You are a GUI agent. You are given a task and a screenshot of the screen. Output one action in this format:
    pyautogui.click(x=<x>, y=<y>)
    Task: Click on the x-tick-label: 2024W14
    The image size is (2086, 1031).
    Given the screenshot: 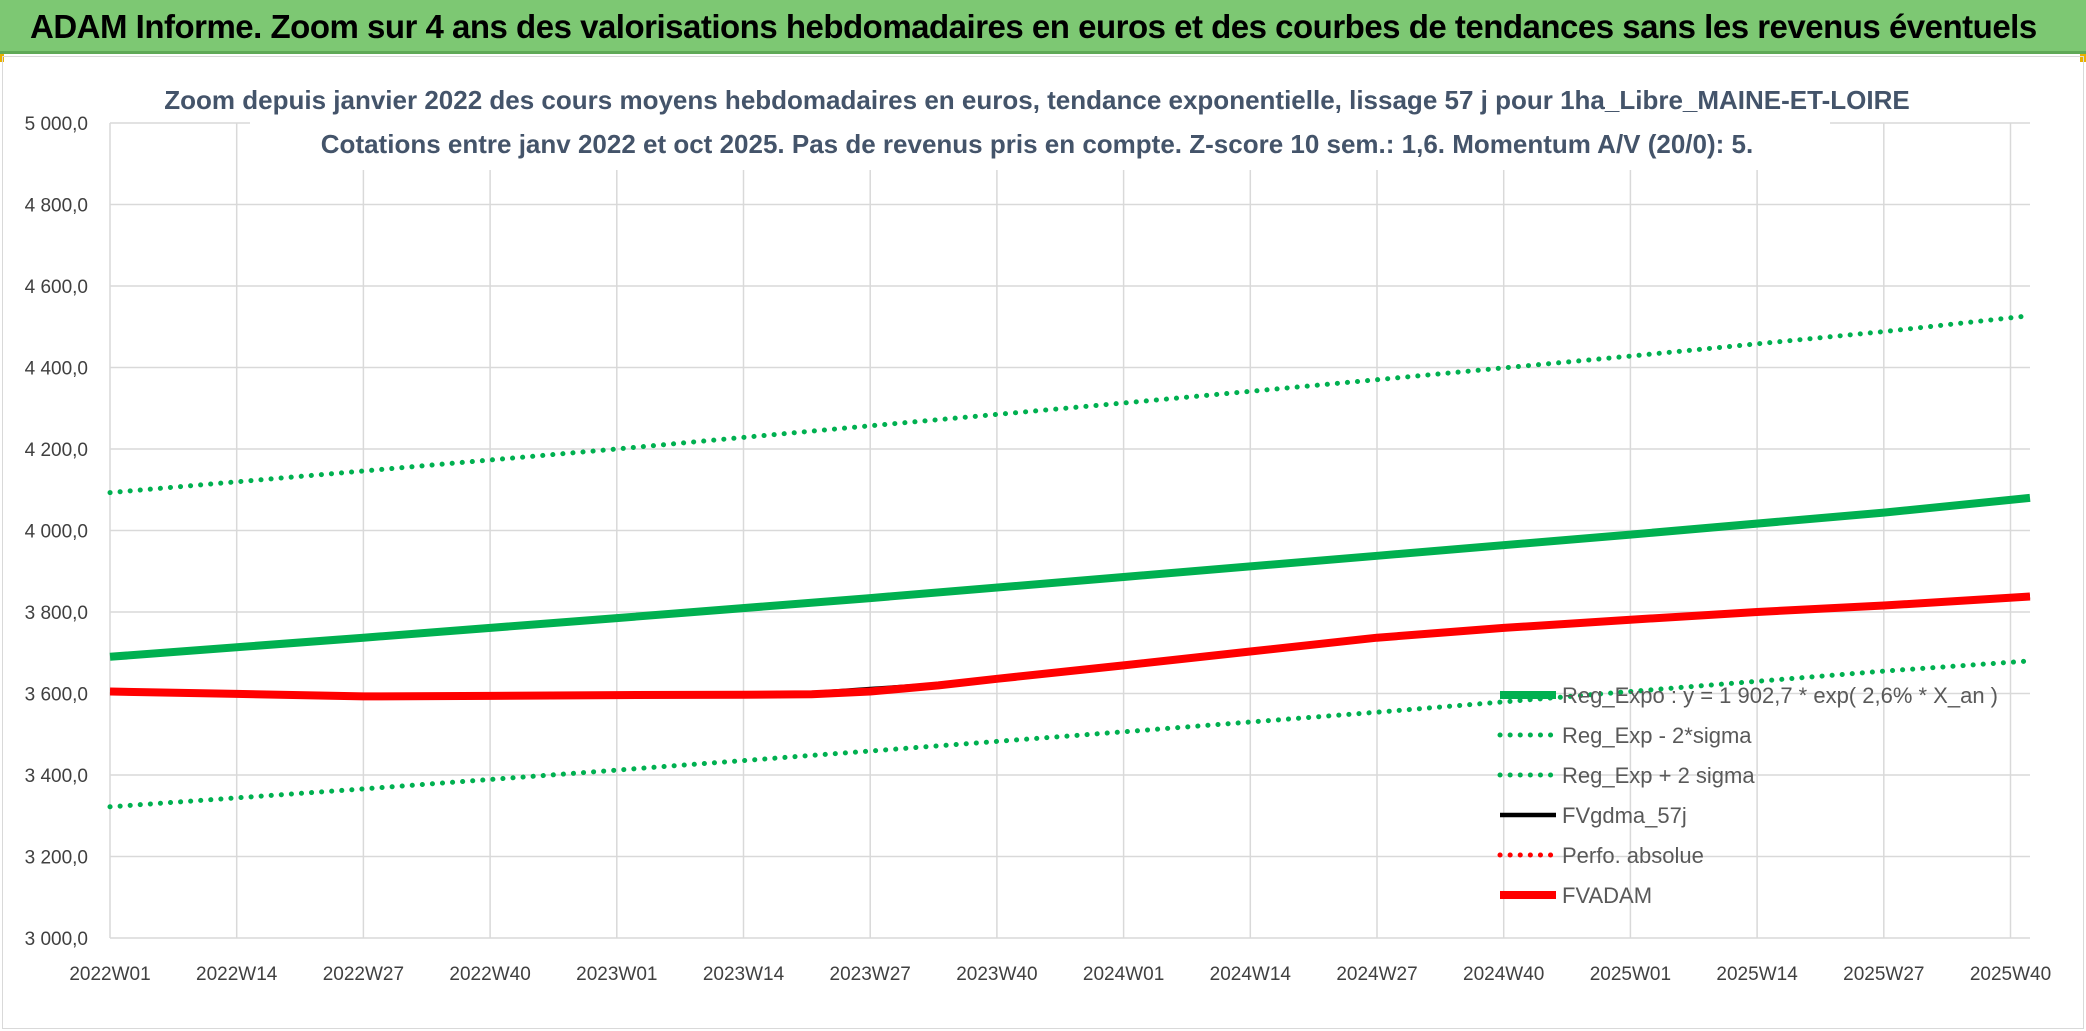 What is the action you would take?
    pyautogui.click(x=1251, y=974)
    